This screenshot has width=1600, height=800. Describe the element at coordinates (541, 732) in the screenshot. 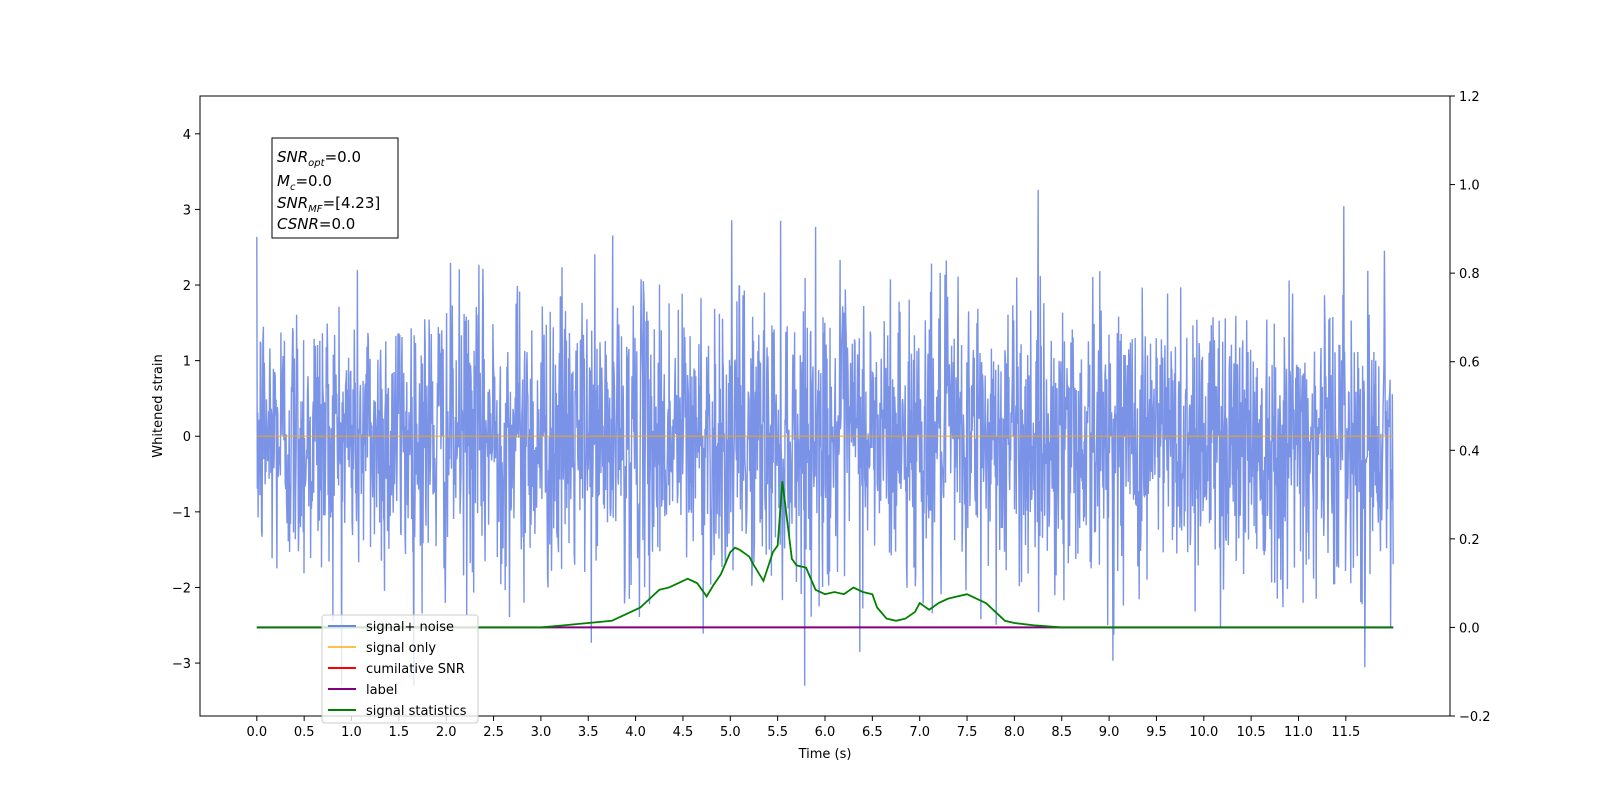

I see `x-tick-label: 3.0` at that location.